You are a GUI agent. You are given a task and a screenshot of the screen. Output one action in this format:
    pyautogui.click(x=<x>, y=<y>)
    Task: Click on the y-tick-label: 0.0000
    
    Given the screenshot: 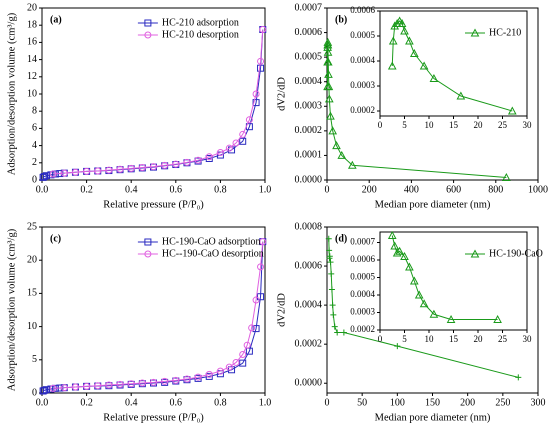 What is the action you would take?
    pyautogui.click(x=309, y=383)
    